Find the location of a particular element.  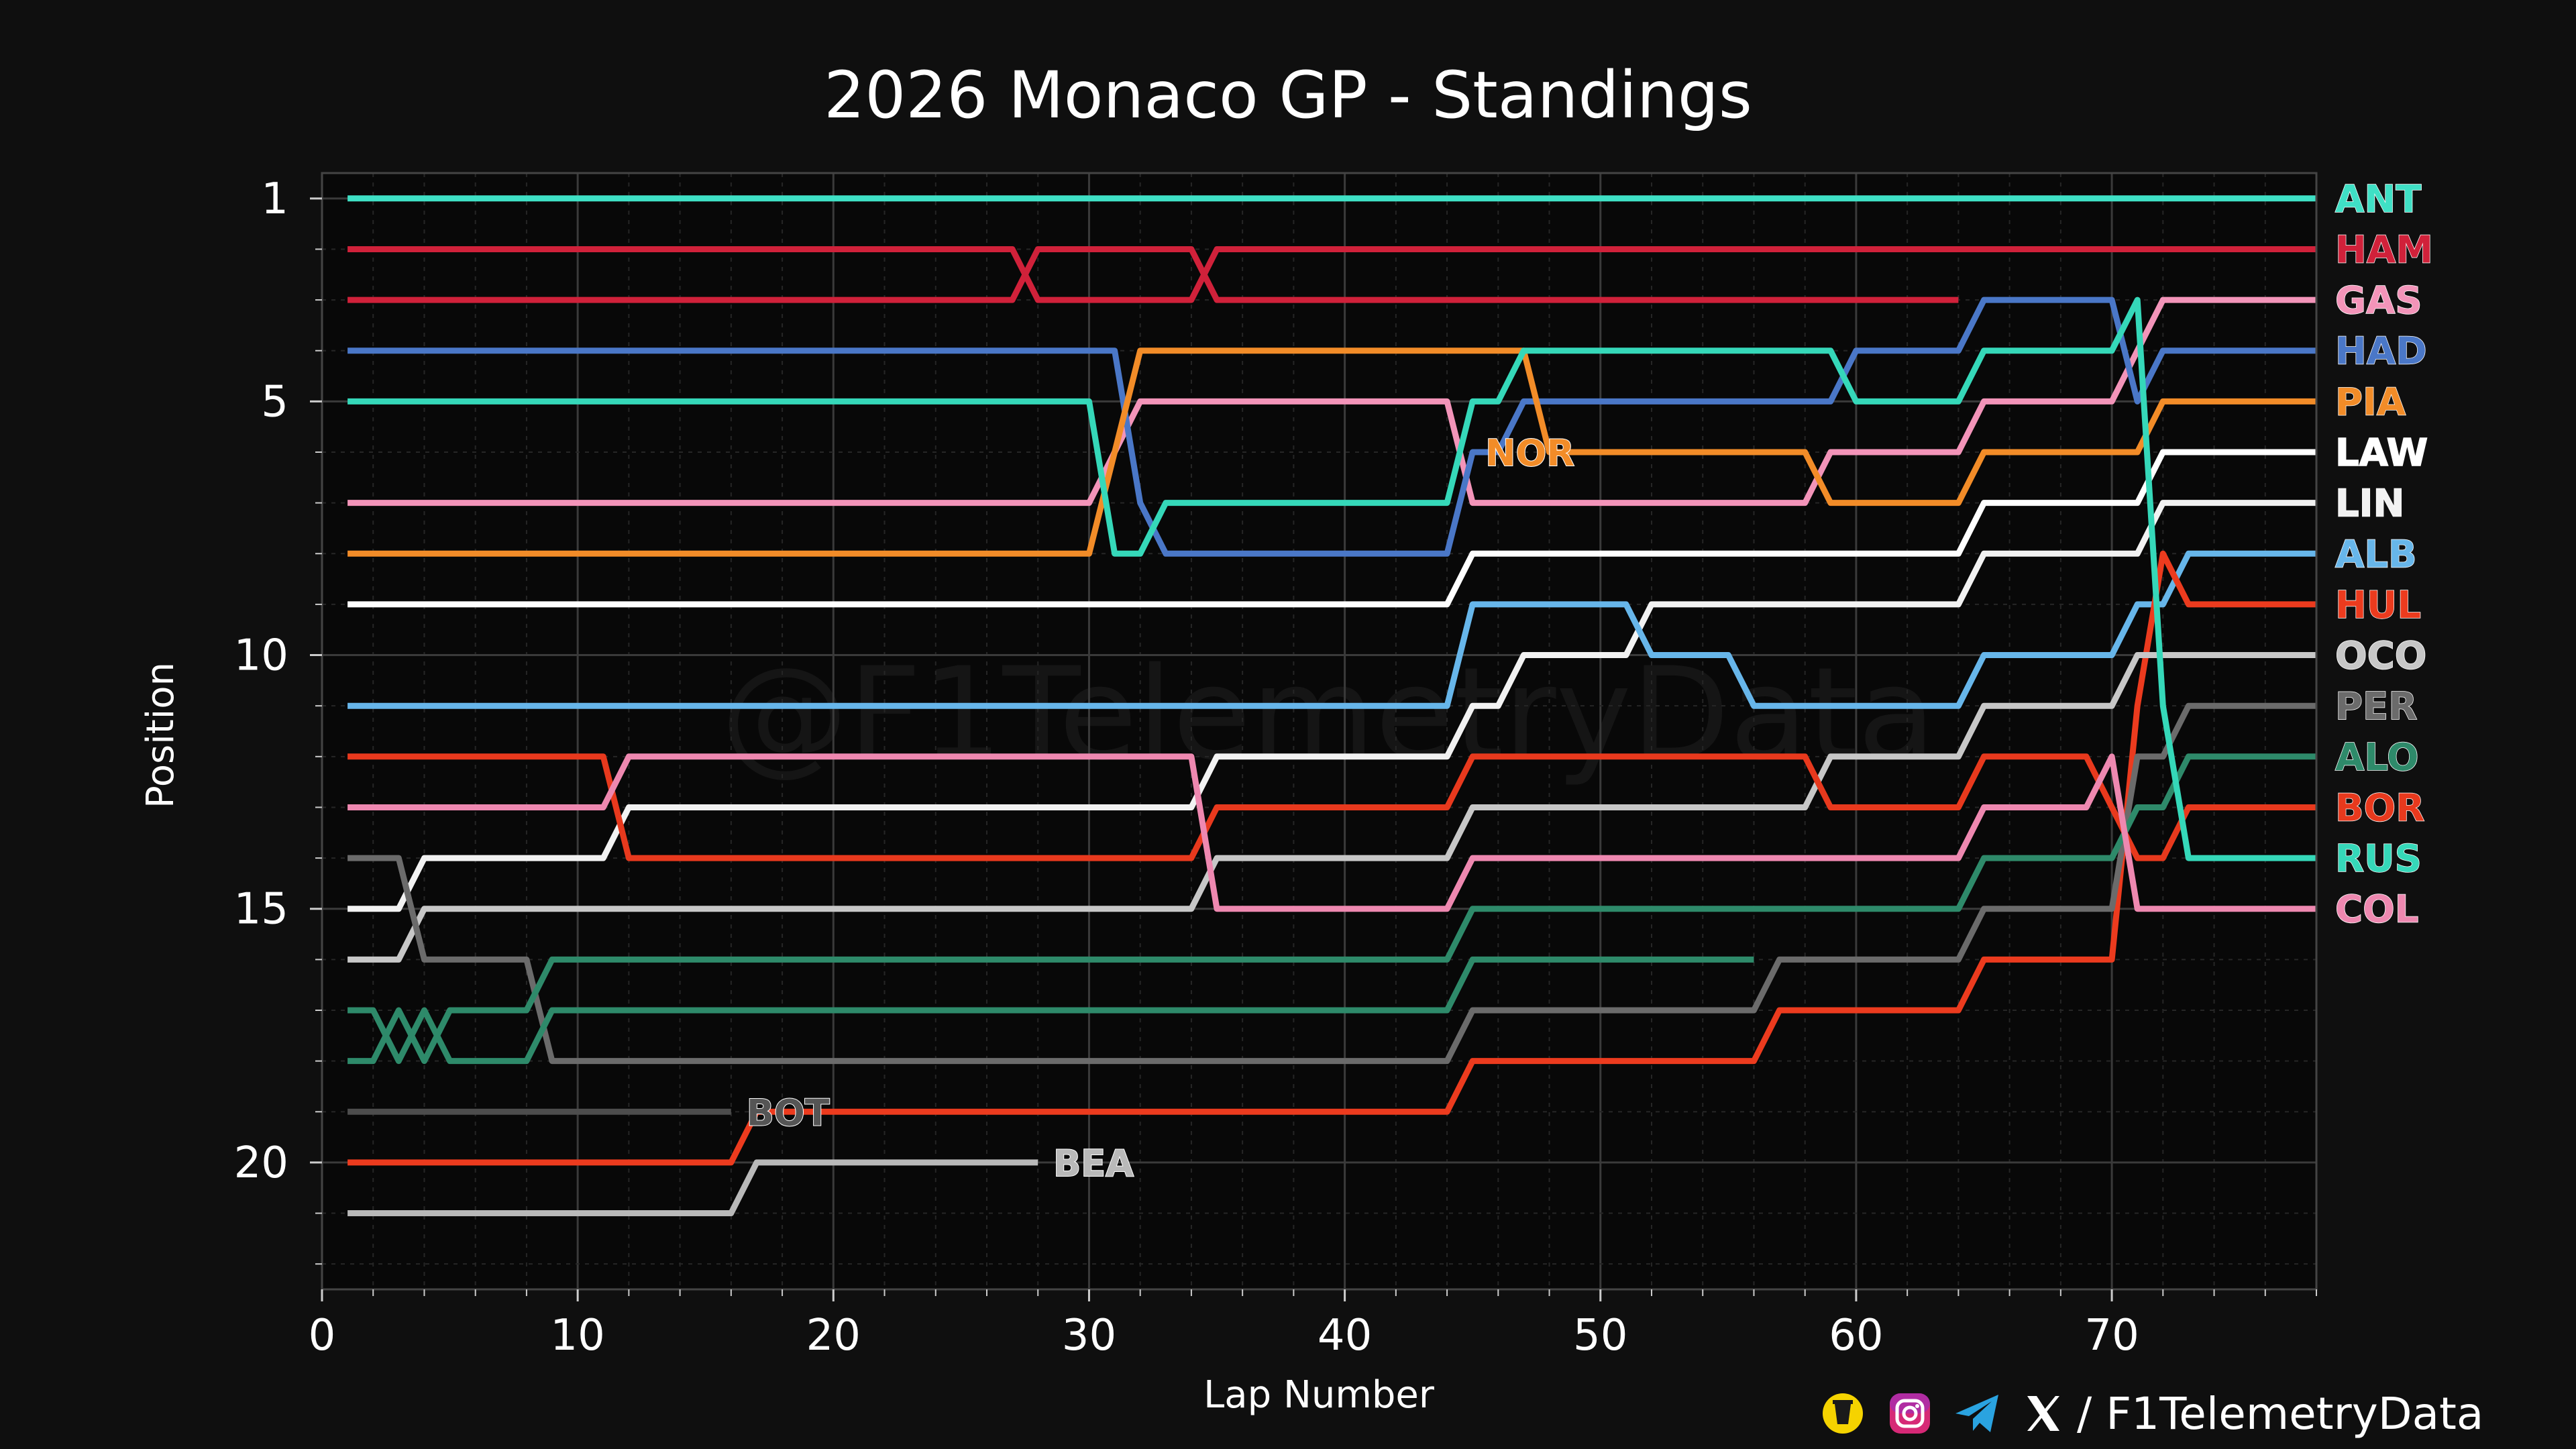

inline-label-bea: BEA is located at coordinates (1093, 1163).